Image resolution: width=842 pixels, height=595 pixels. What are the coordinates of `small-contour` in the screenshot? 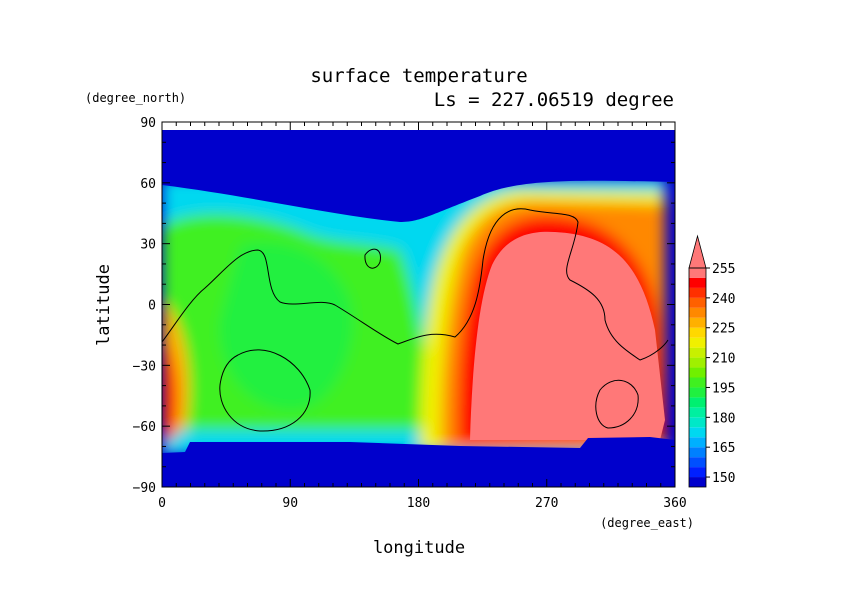 It's located at (373, 258).